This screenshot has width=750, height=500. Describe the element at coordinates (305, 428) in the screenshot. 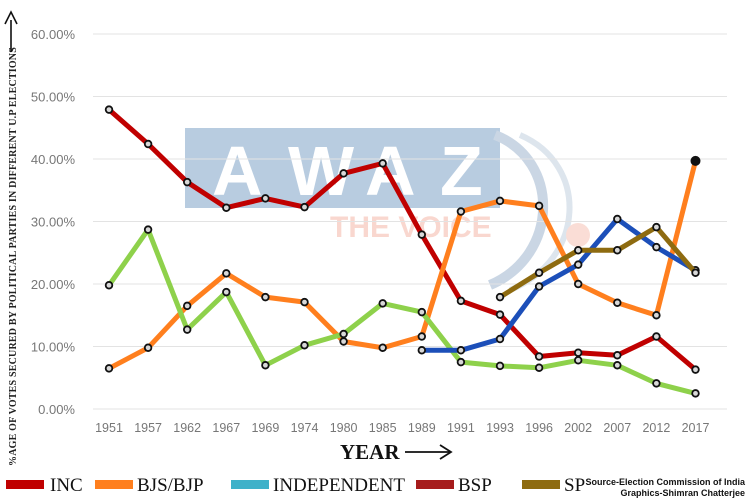

I see `x-tick-label: 1974` at that location.